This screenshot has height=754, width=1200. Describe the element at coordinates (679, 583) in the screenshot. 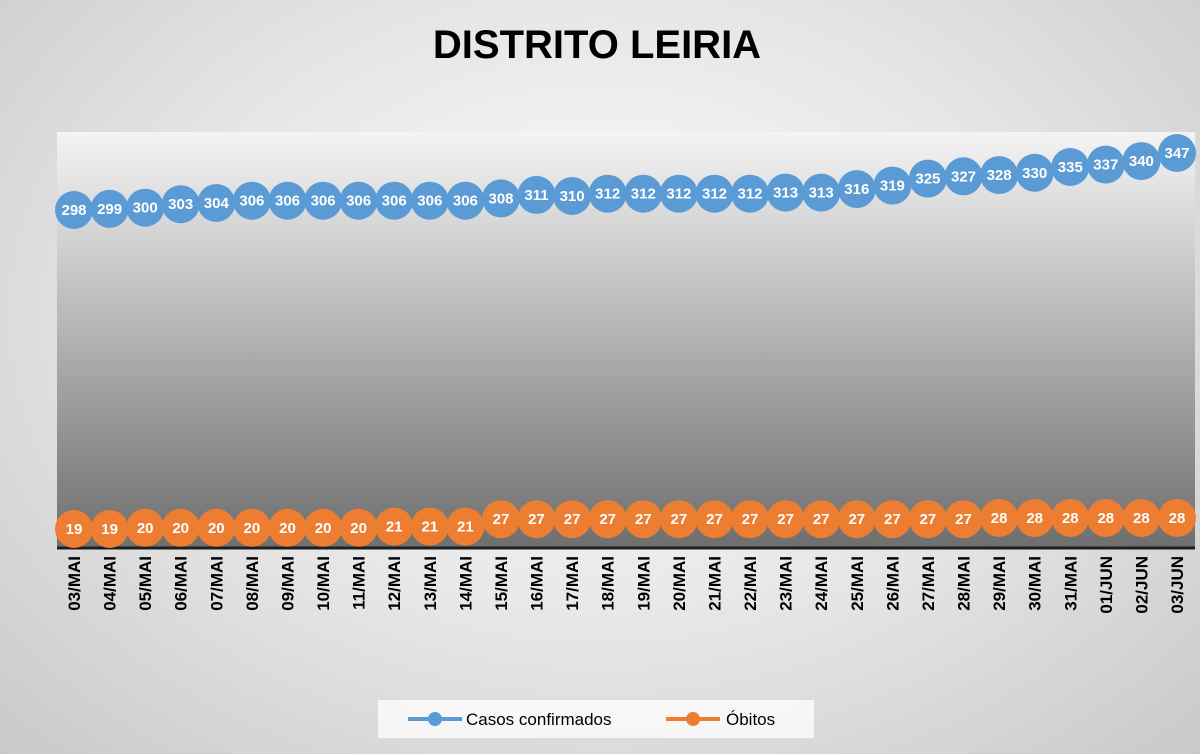

I see `x-tick-label: 20/MAI` at that location.